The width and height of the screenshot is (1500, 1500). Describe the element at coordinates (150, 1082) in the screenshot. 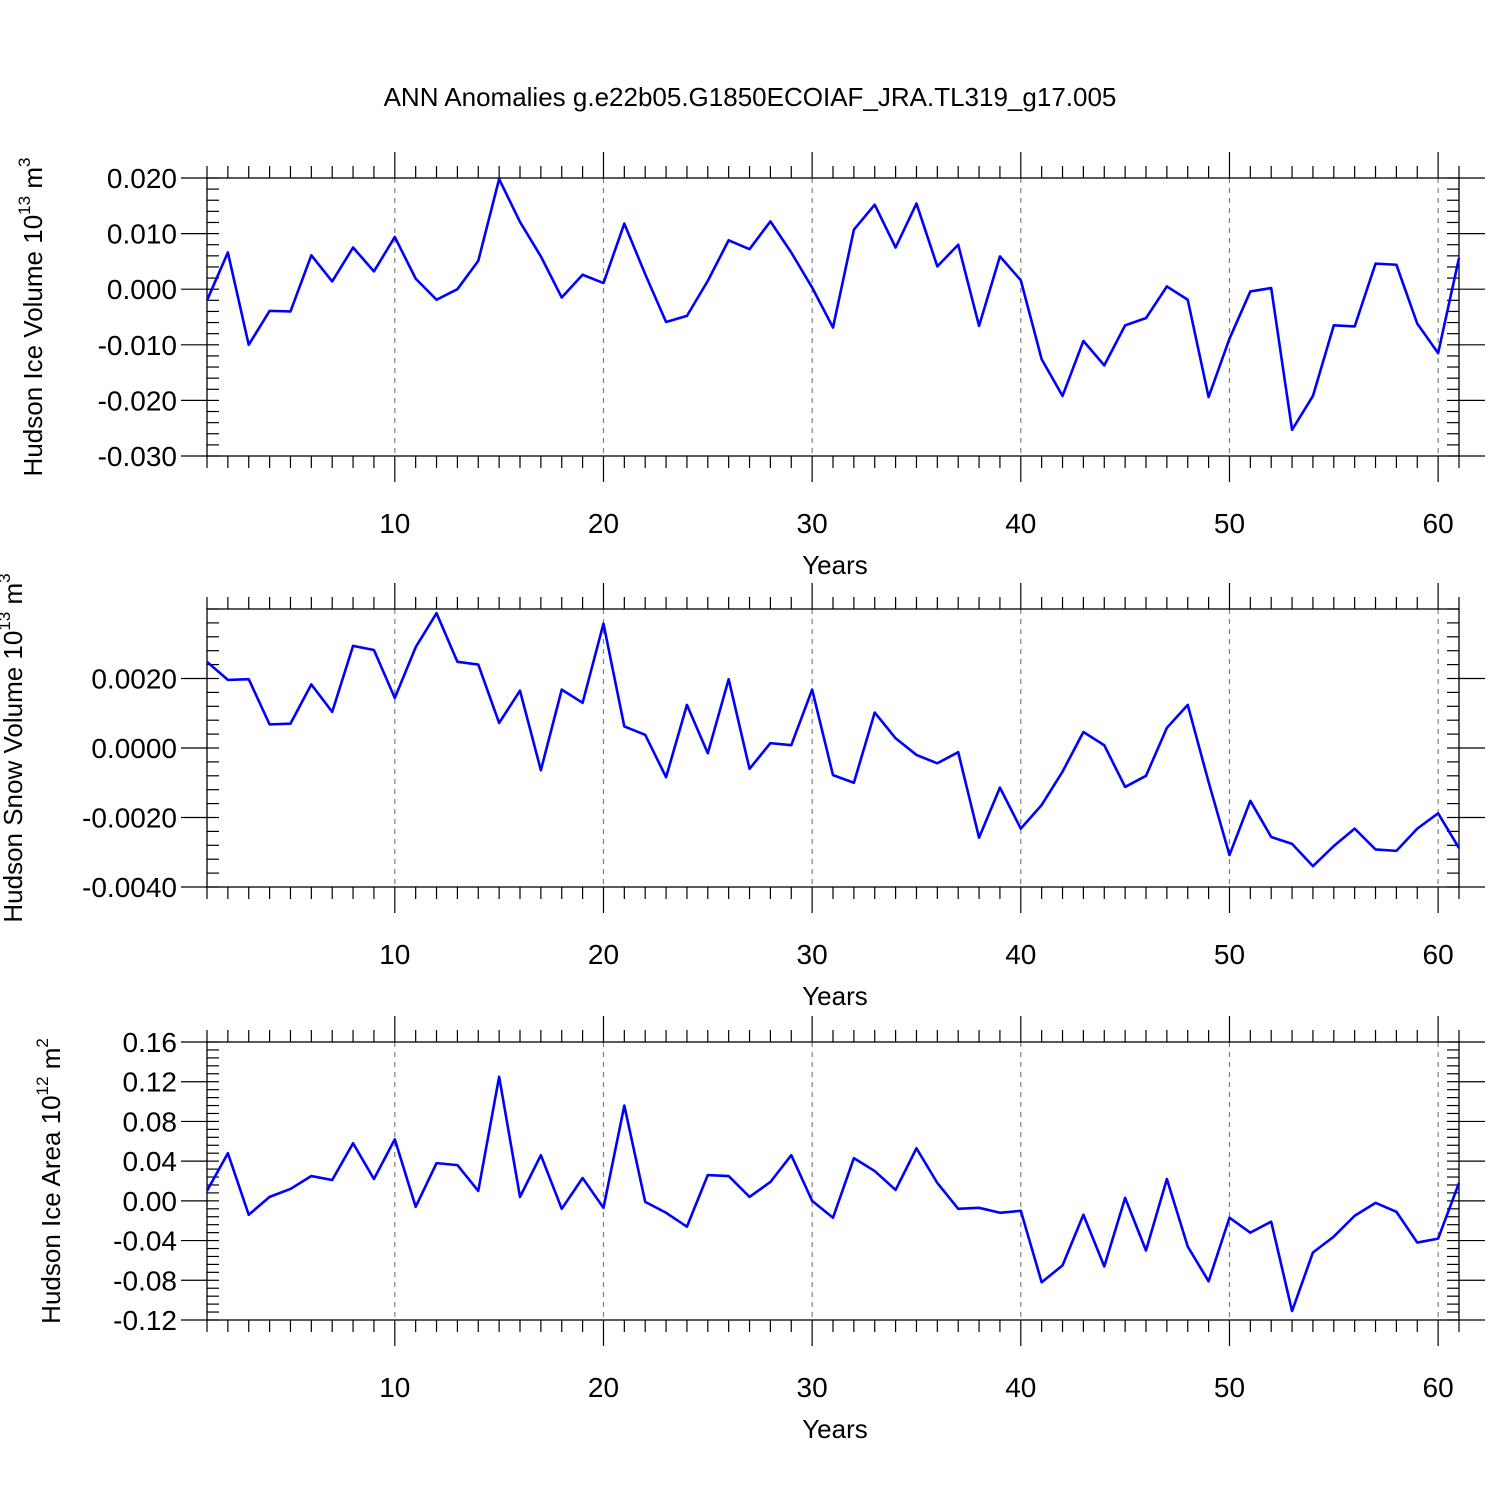

I see `y-tick-label: 0.12` at that location.